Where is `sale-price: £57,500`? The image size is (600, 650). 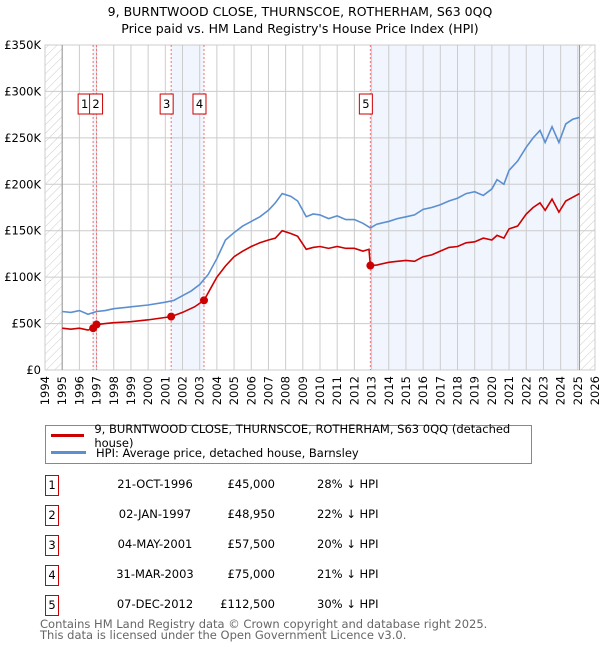 sale-price: £57,500 is located at coordinates (251, 544).